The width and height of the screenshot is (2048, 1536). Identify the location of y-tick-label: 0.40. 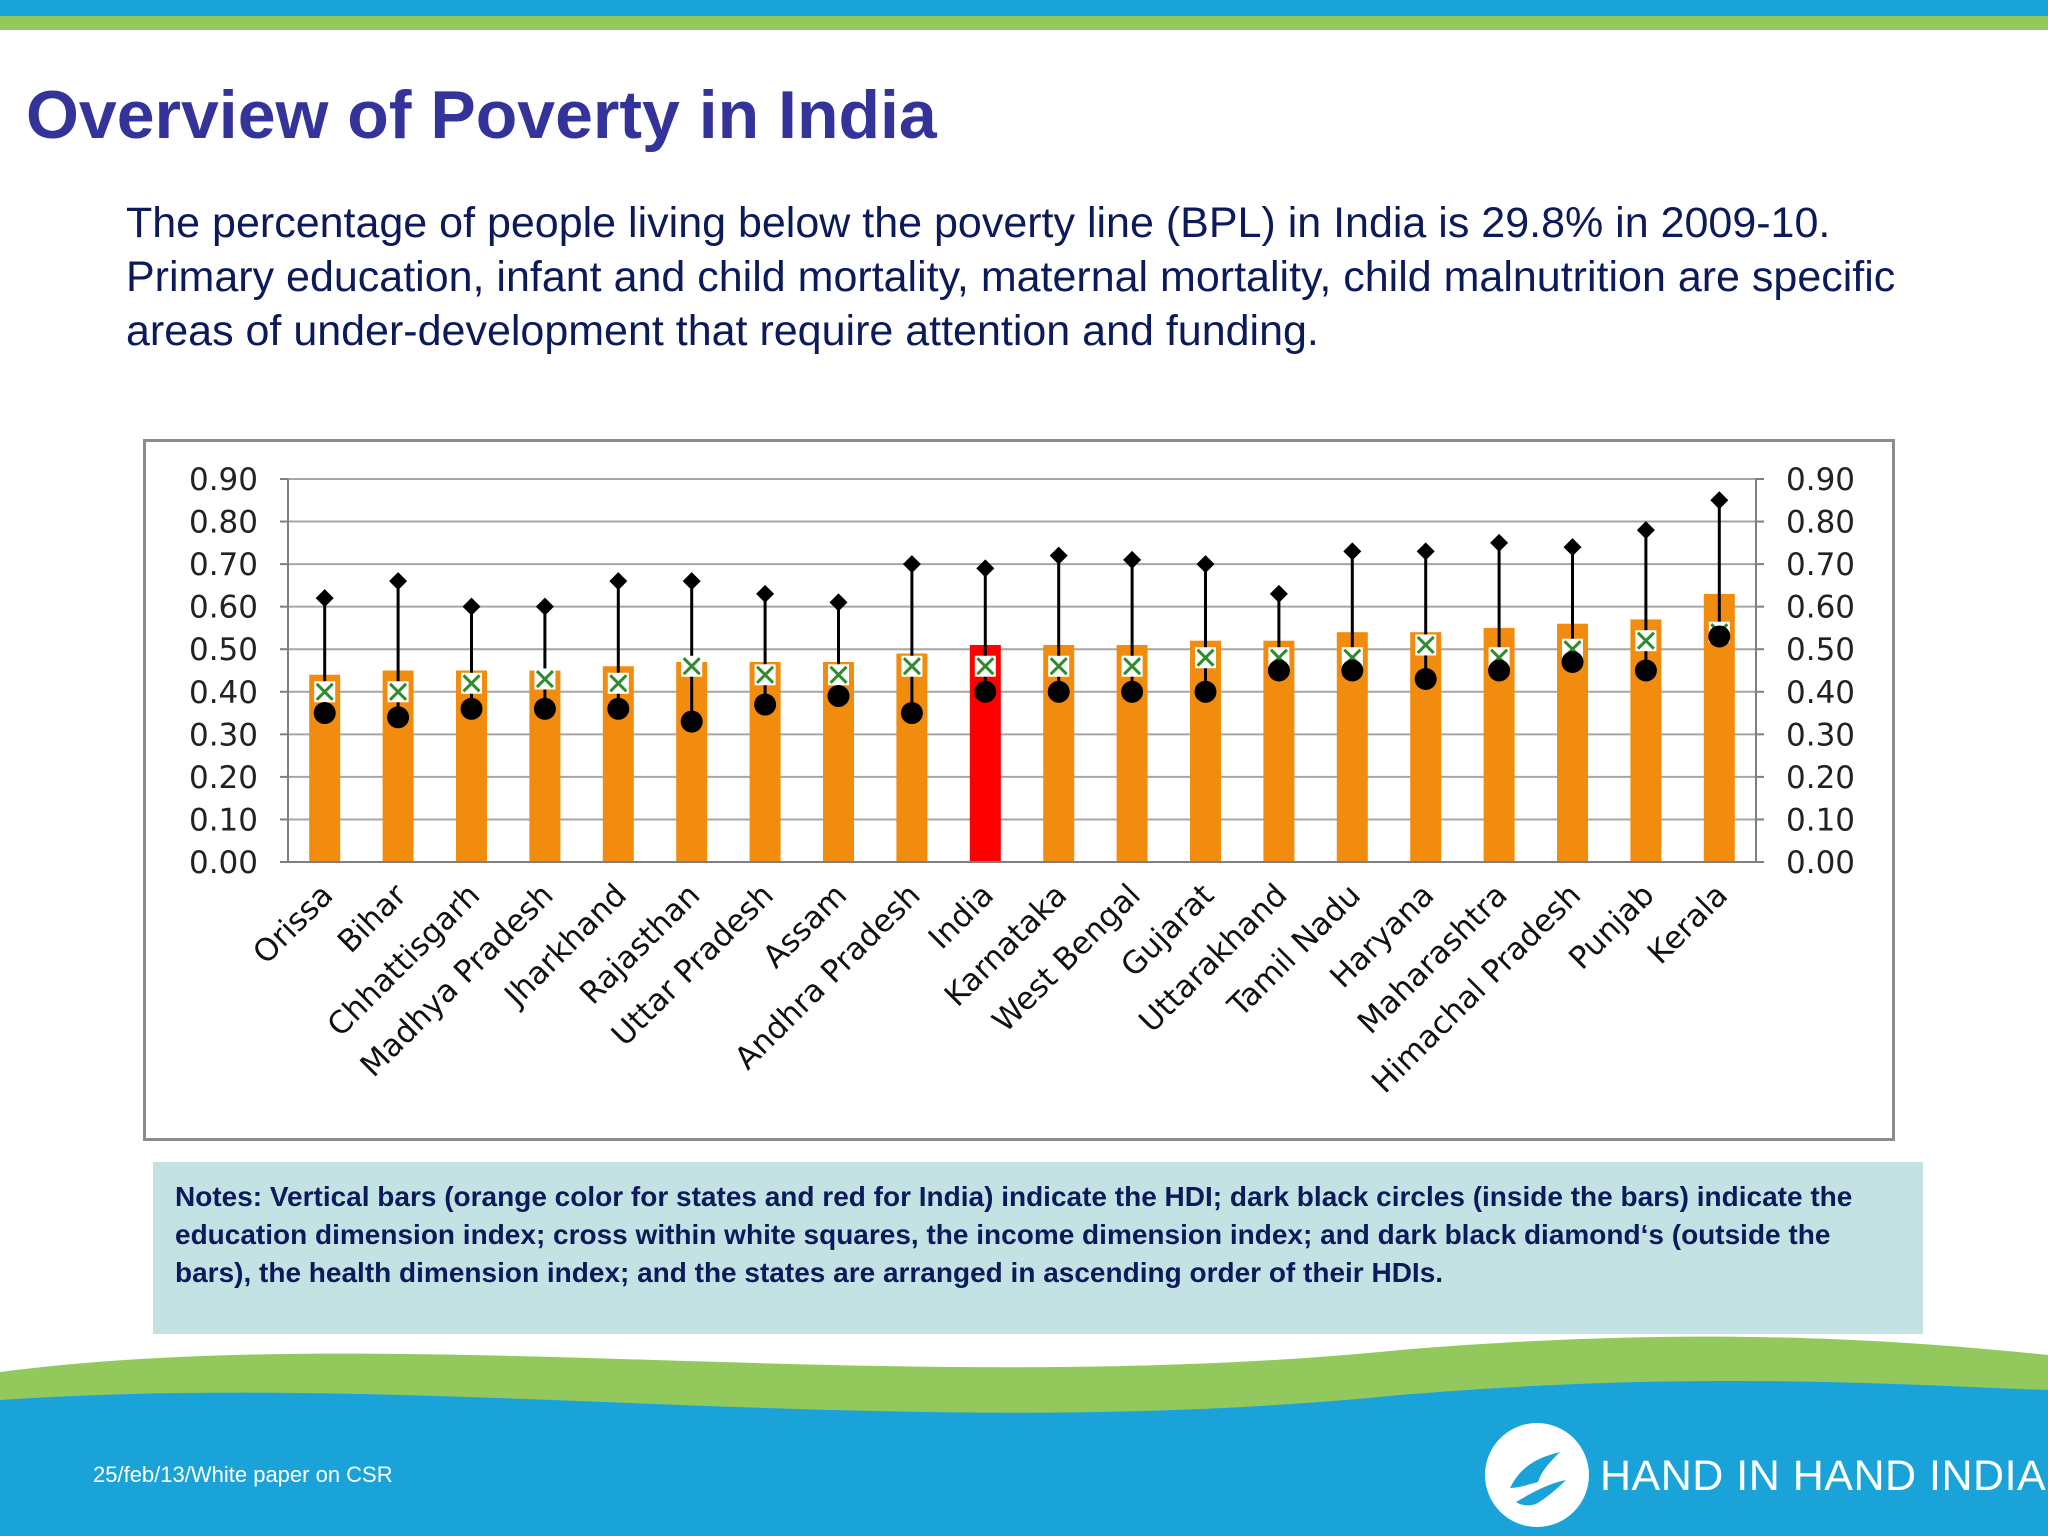
(223, 693).